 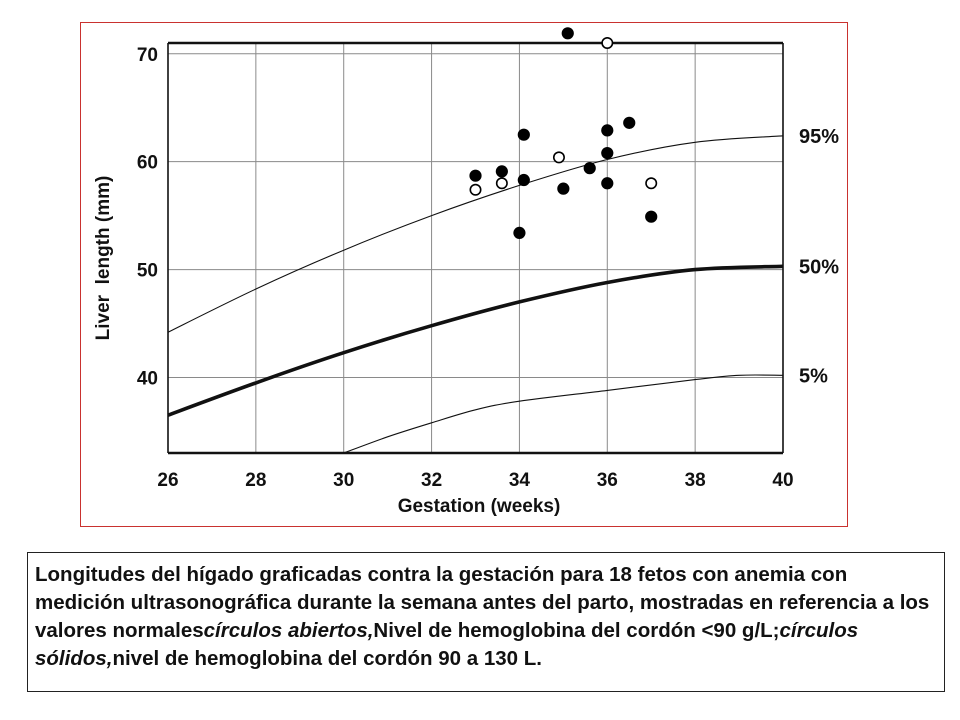 I want to click on curve-5pct, so click(x=563, y=414).